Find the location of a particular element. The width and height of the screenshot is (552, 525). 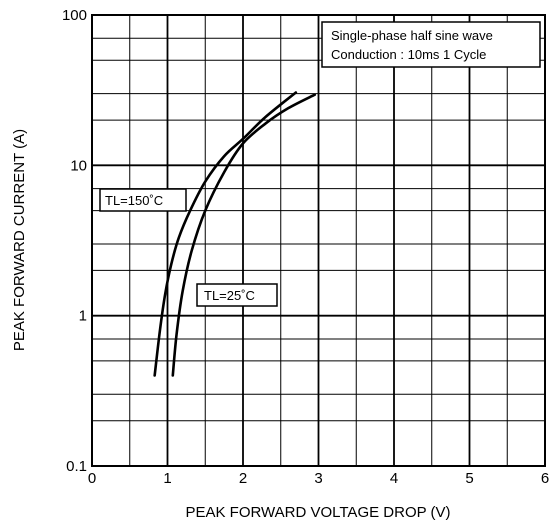

conditions-box-frame is located at coordinates (431, 44).